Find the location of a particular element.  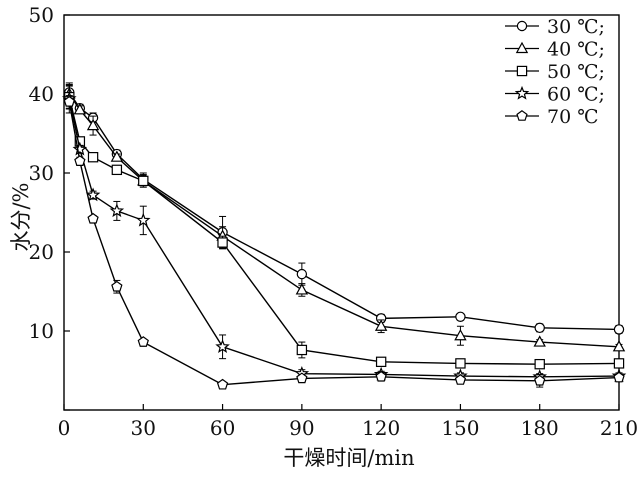

legend: 30 ℃;40 ℃;50 ℃;60 ℃;70 ℃ is located at coordinates (555, 72).